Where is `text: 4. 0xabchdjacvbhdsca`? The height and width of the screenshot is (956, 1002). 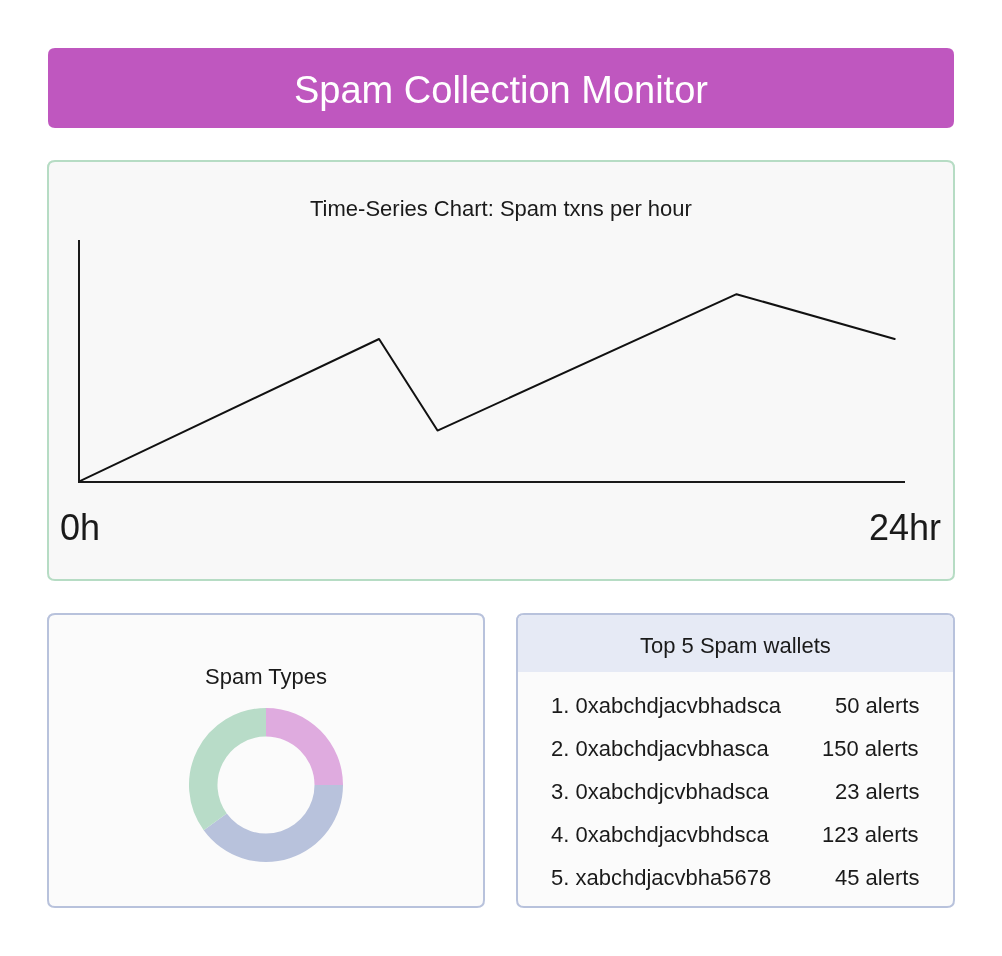 text: 4. 0xabchdjacvbhdsca is located at coordinates (660, 834).